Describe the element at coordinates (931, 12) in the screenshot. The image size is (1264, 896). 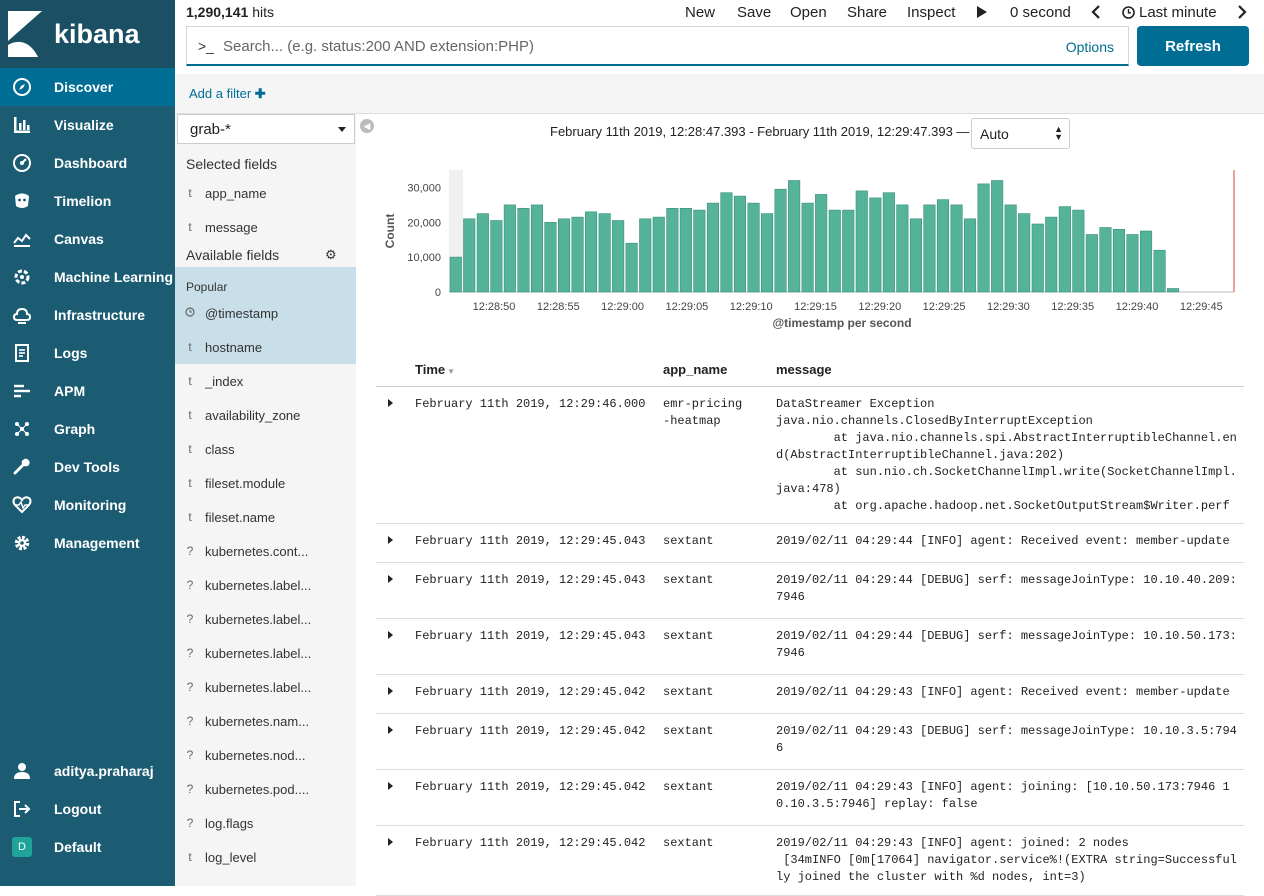
I see `inspect-button: Inspect` at that location.